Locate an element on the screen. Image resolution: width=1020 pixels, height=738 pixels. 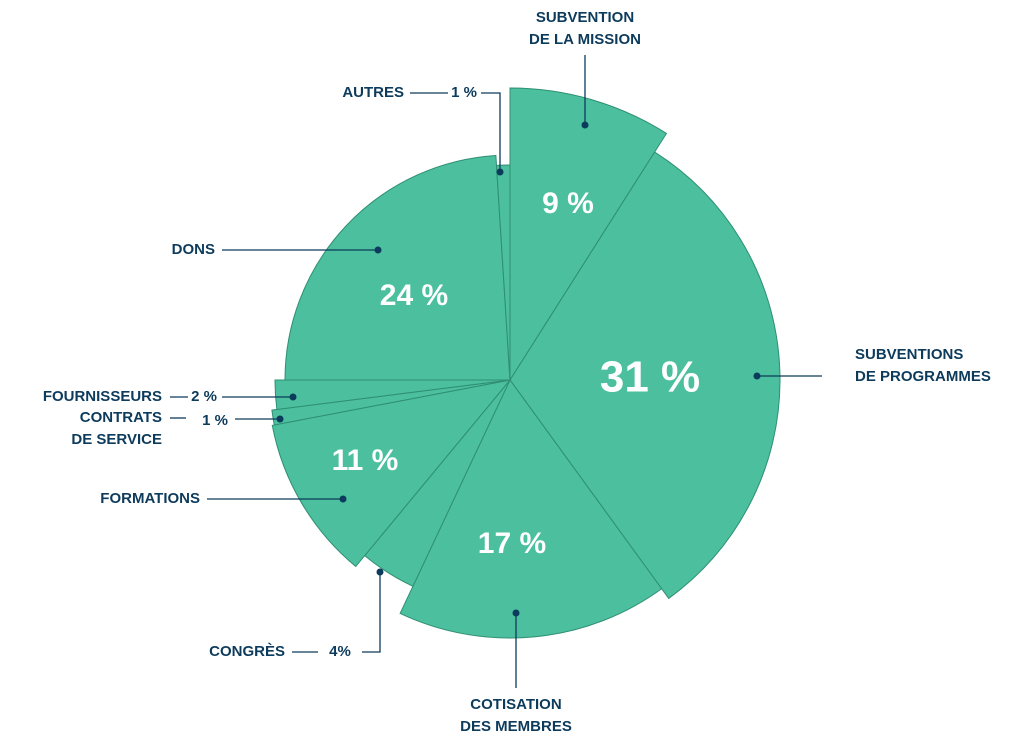
category-label-line: SUBVENTIONS is located at coordinates (909, 354).